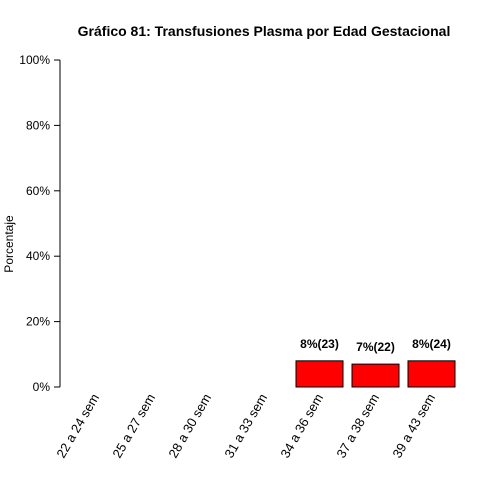 This screenshot has width=500, height=500. Describe the element at coordinates (42, 387) in the screenshot. I see `y-tick-label: 0%` at that location.